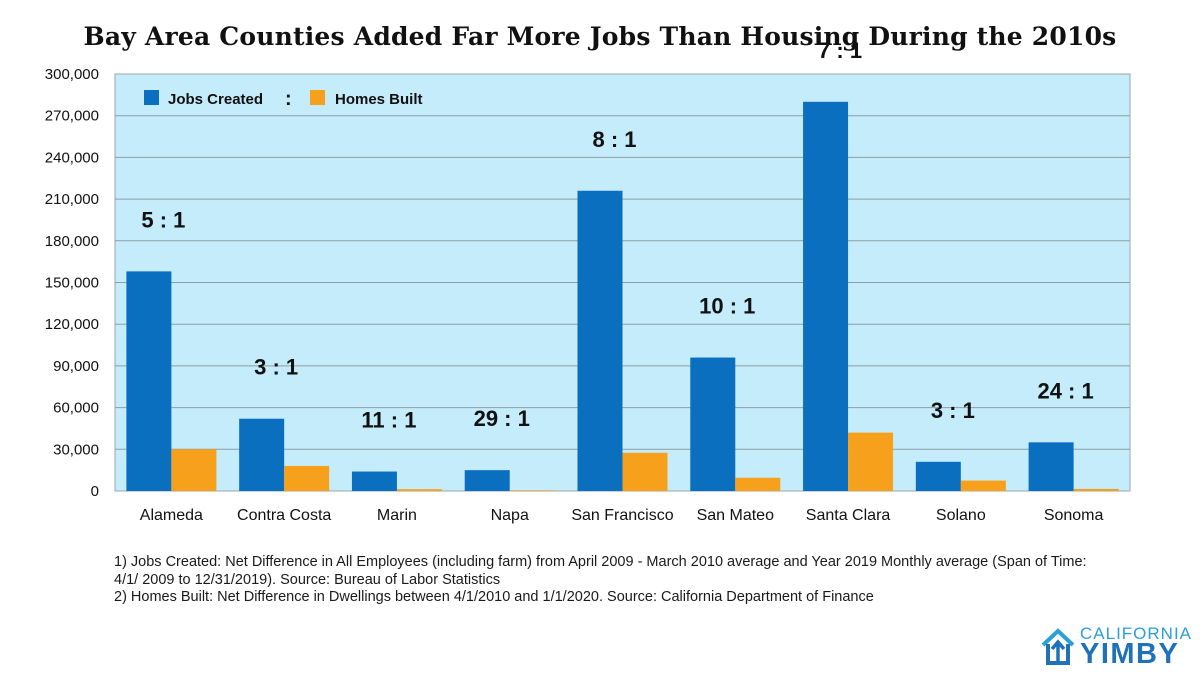 This screenshot has height=676, width=1200. I want to click on y-tick-label: 210,000, so click(72, 199).